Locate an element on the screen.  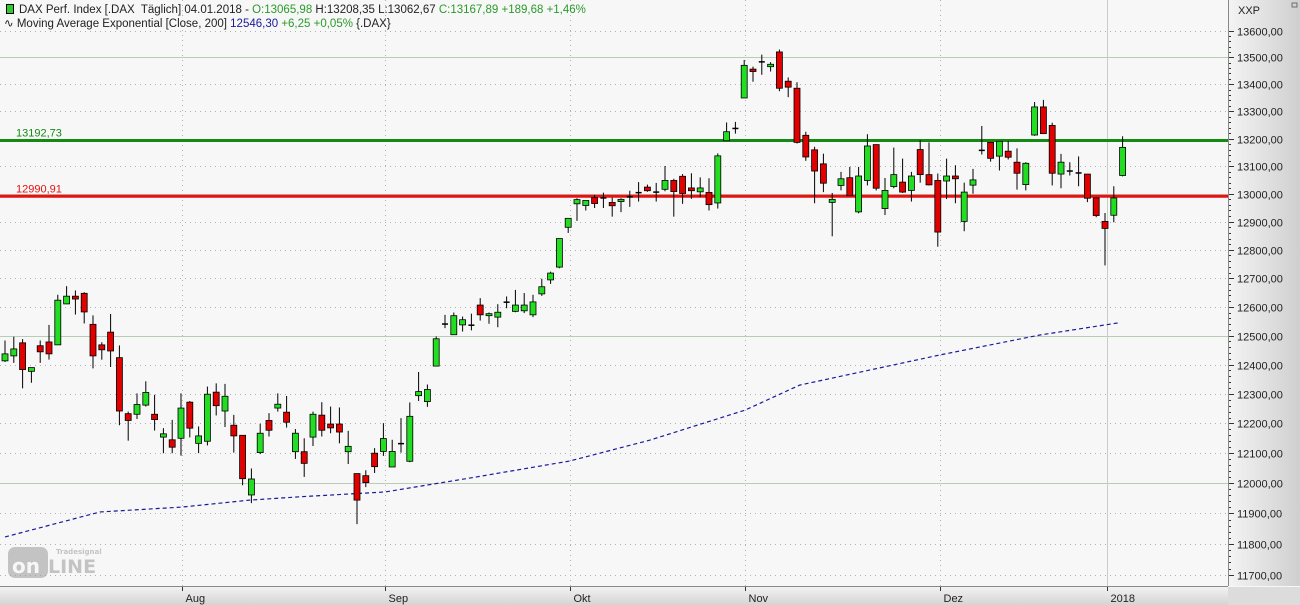
axis-title: XXP is located at coordinates (1249, 11).